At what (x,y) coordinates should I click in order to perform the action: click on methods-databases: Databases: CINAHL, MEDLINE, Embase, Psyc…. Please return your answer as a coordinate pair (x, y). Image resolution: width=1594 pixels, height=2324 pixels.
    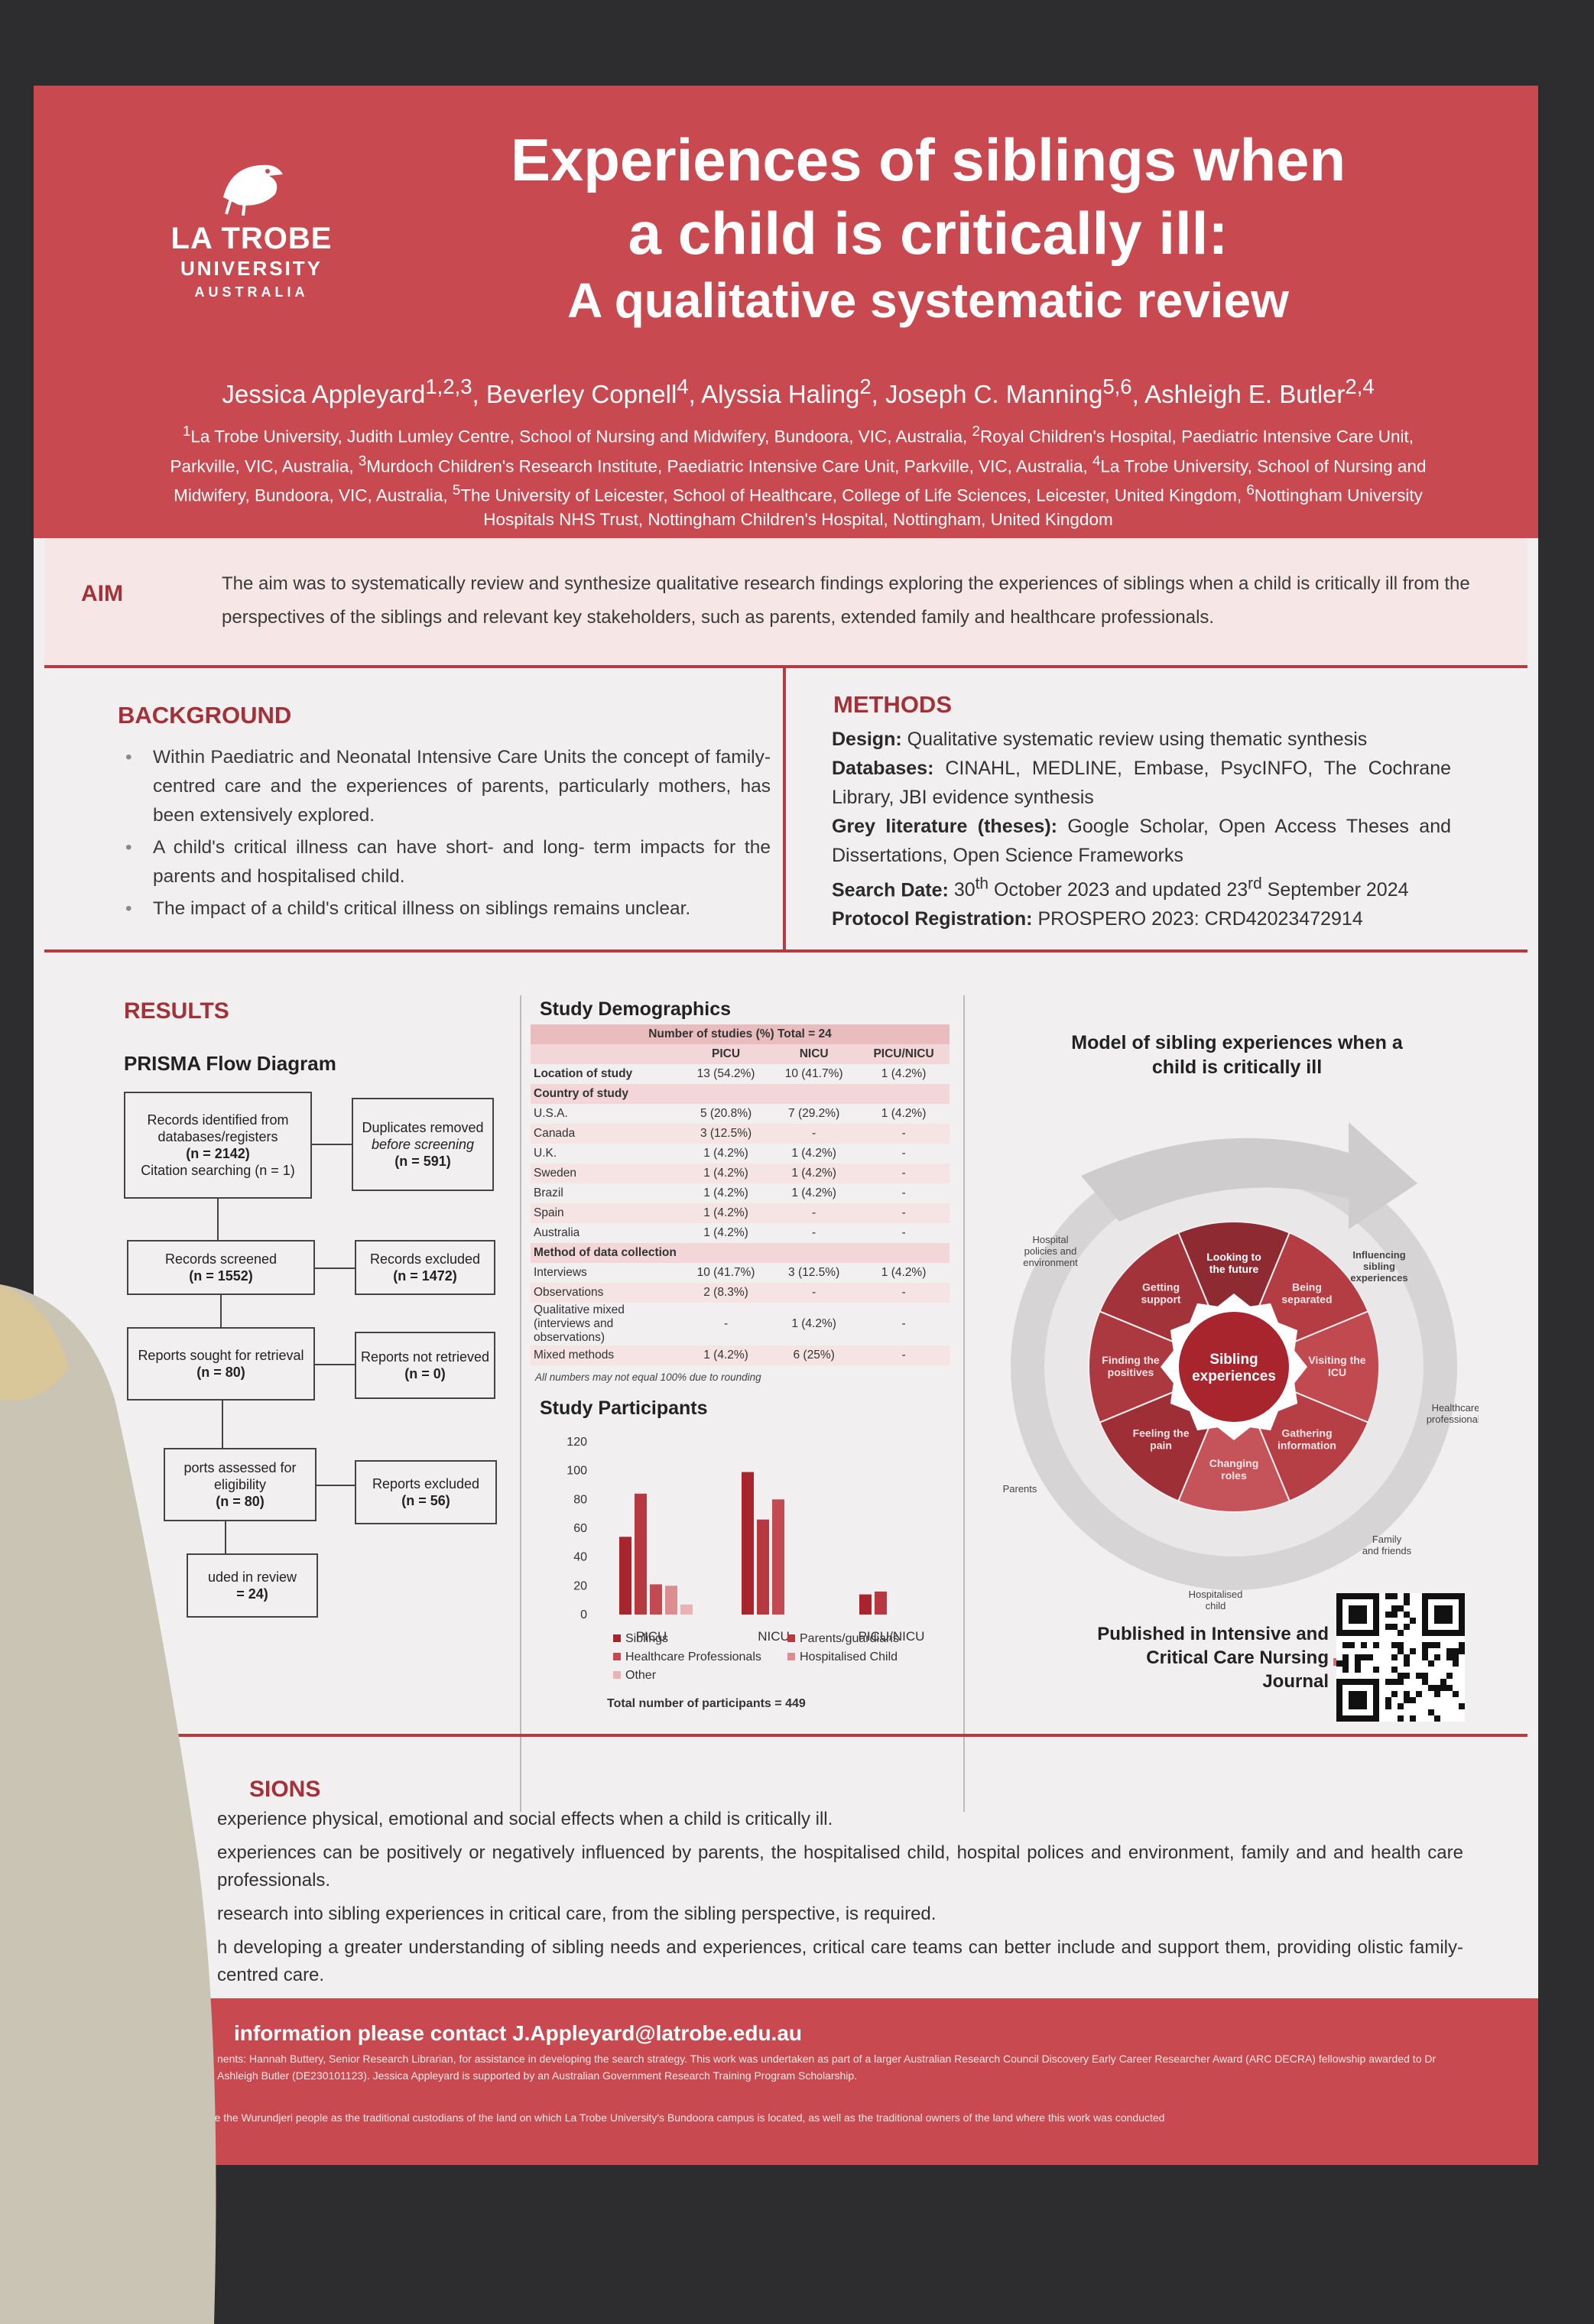
    Looking at the image, I should click on (1141, 783).